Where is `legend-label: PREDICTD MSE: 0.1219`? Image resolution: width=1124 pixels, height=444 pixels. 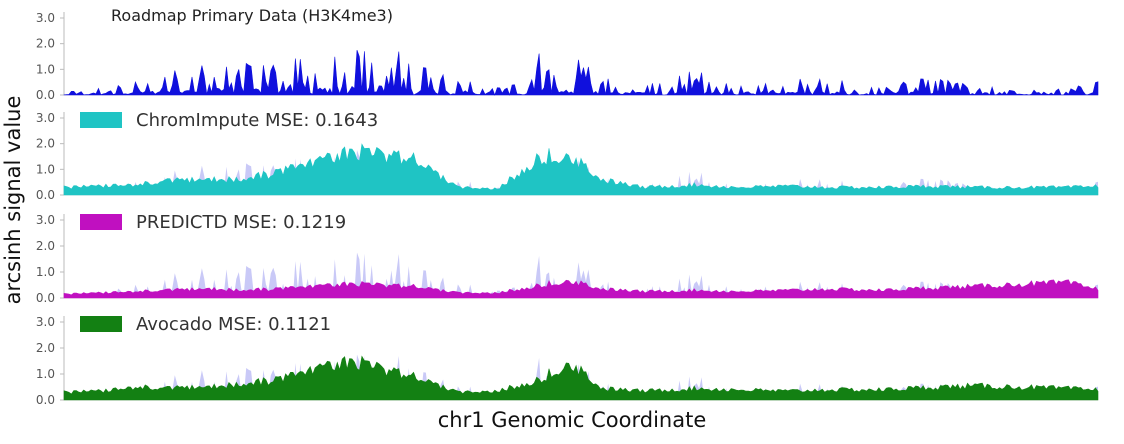 legend-label: PREDICTD MSE: 0.1219 is located at coordinates (241, 222).